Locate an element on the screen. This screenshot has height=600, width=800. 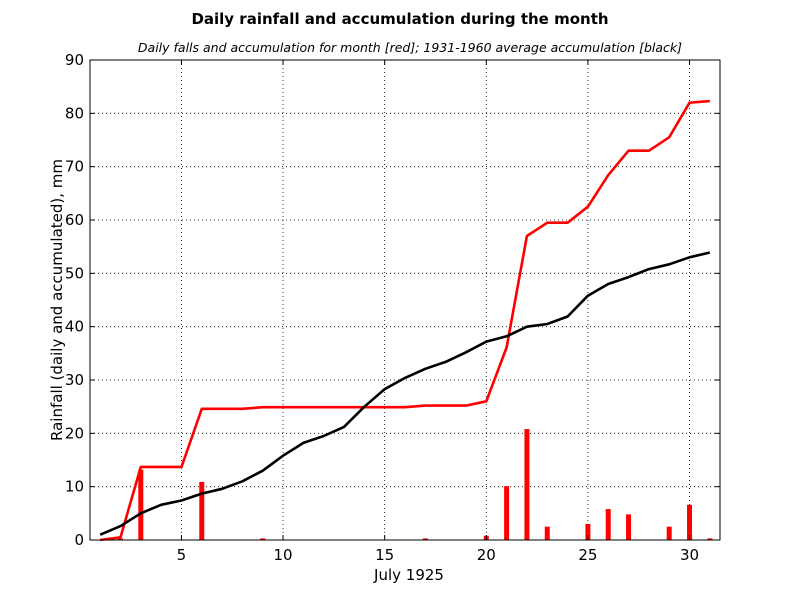
y-tick-label: 50 is located at coordinates (74, 273).